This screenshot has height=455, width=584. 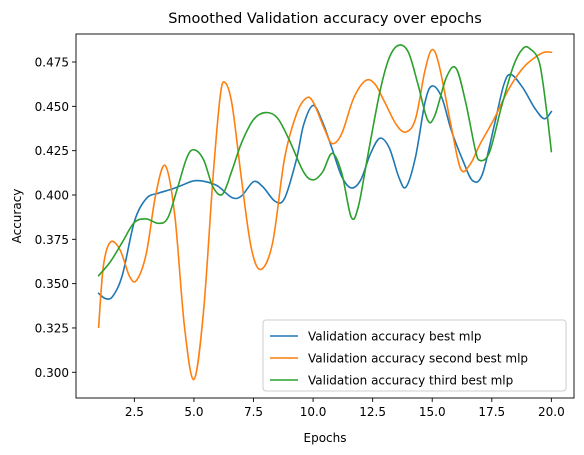 I want to click on y-tick-label: 0.300, so click(x=52, y=373).